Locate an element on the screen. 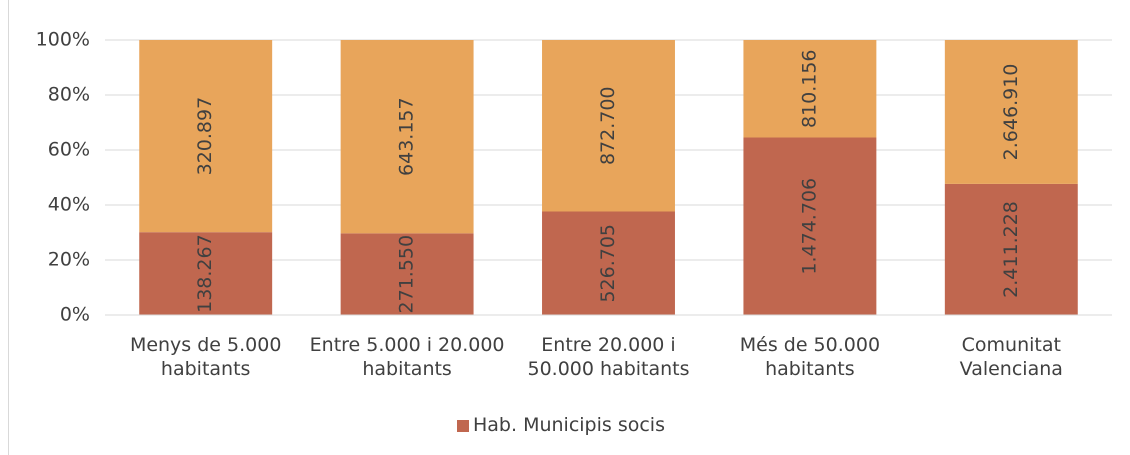 Image resolution: width=1130 pixels, height=455 pixels. data-label: 320.897 is located at coordinates (205, 136).